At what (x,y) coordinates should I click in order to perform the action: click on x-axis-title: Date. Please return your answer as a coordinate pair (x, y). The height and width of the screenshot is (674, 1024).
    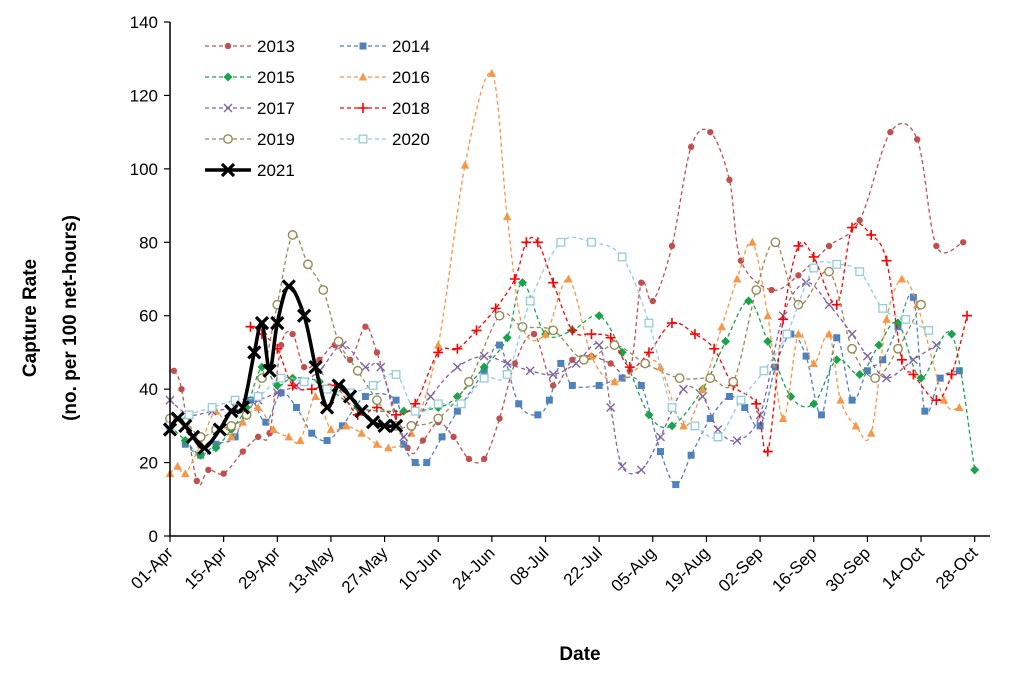
    Looking at the image, I should click on (579, 654).